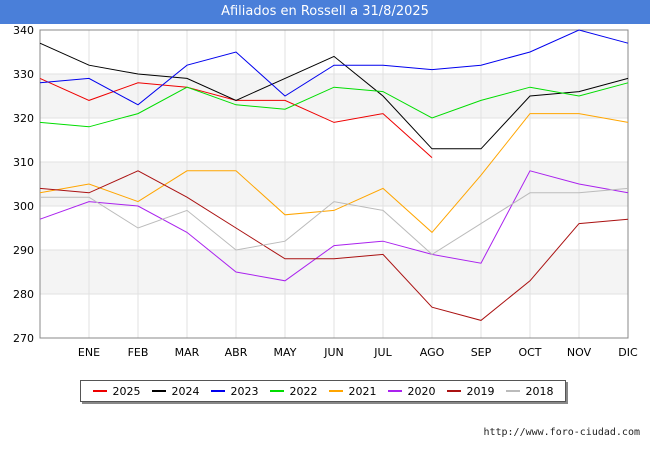 This screenshot has height=450, width=650. What do you see at coordinates (89, 352) in the screenshot?
I see `x-tick-label: ENE` at bounding box center [89, 352].